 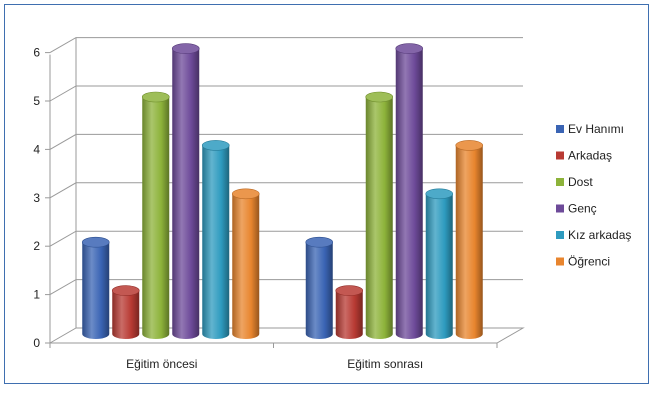 I want to click on y-tick-label: 2, so click(x=36, y=246).